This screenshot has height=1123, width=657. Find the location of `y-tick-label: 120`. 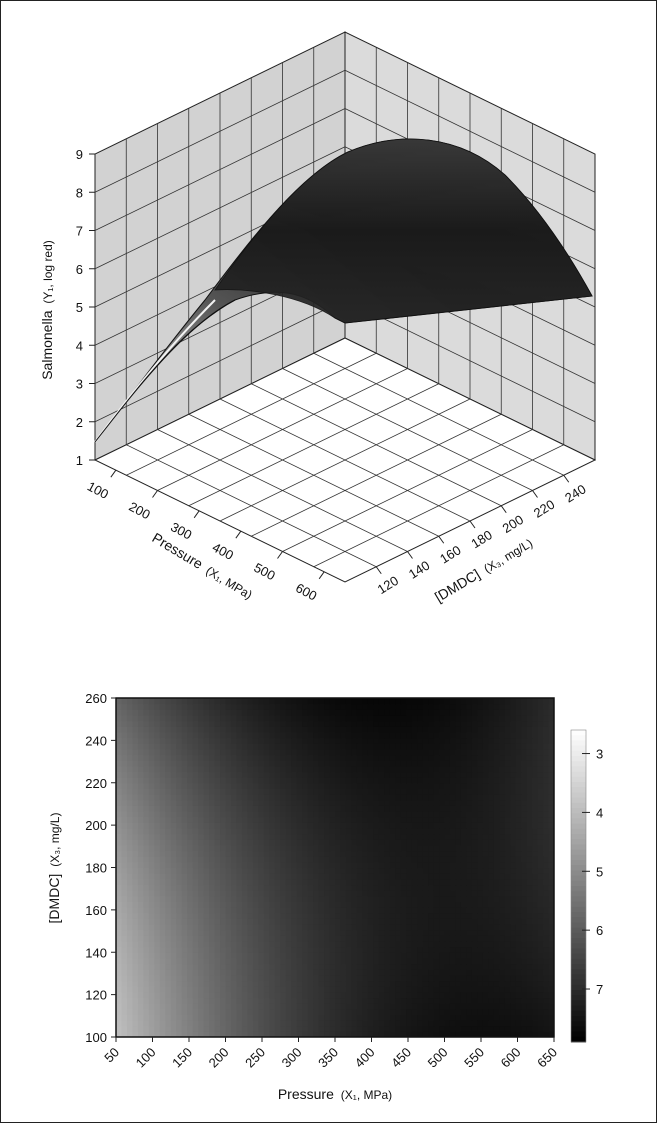

y-tick-label: 120 is located at coordinates (388, 585).